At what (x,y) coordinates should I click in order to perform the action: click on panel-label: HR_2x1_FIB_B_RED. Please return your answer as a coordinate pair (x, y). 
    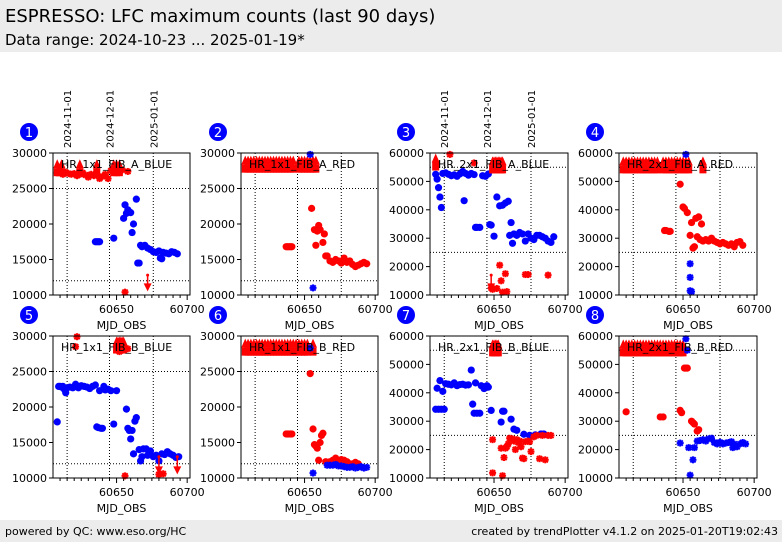
    Looking at the image, I should click on (680, 347).